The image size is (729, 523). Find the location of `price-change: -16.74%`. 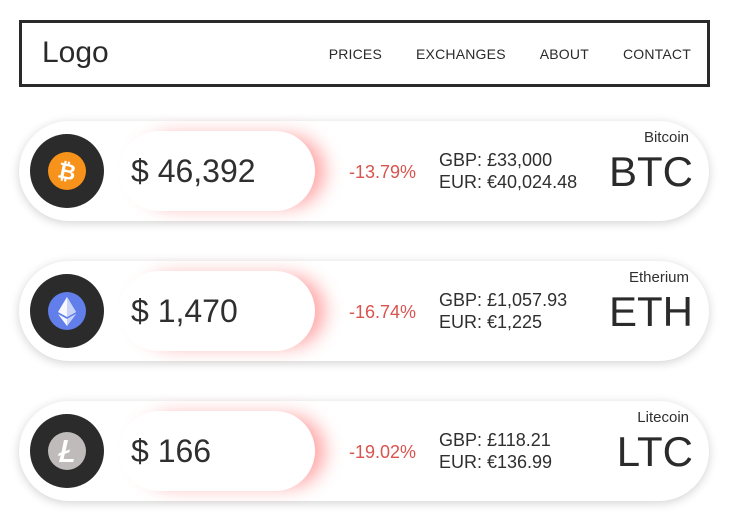

price-change: -16.74% is located at coordinates (383, 312).